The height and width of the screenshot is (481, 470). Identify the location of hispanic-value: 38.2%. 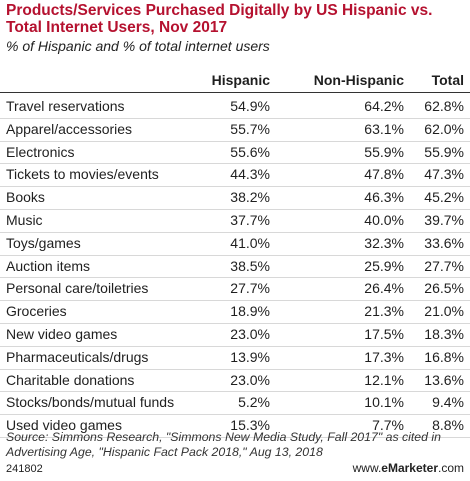
(250, 197).